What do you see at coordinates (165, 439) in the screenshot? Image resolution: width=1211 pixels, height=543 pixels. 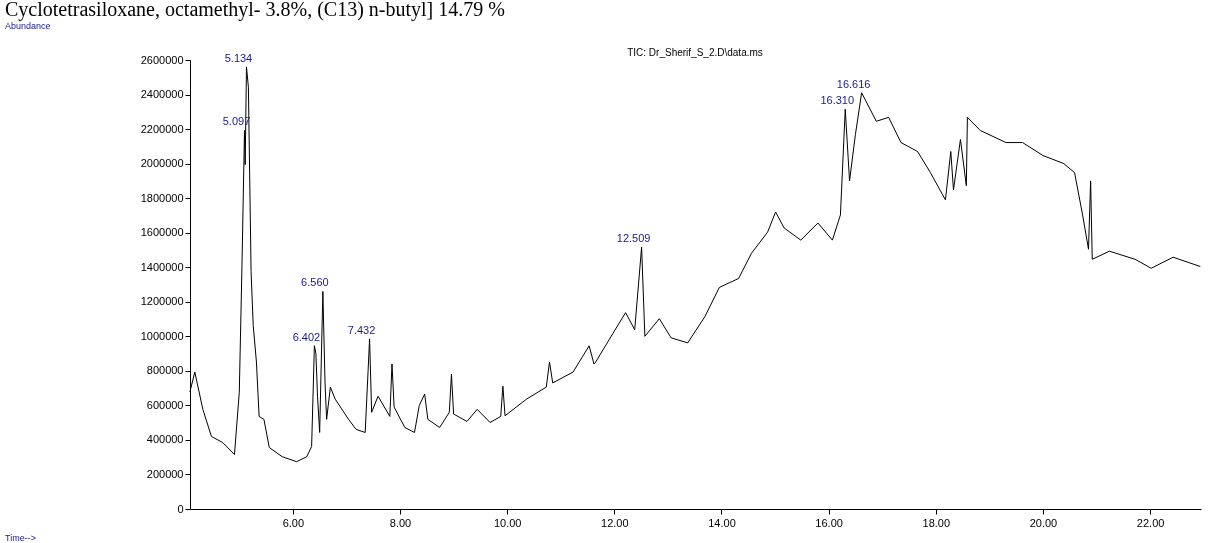 I see `y-tick-label: 400000` at bounding box center [165, 439].